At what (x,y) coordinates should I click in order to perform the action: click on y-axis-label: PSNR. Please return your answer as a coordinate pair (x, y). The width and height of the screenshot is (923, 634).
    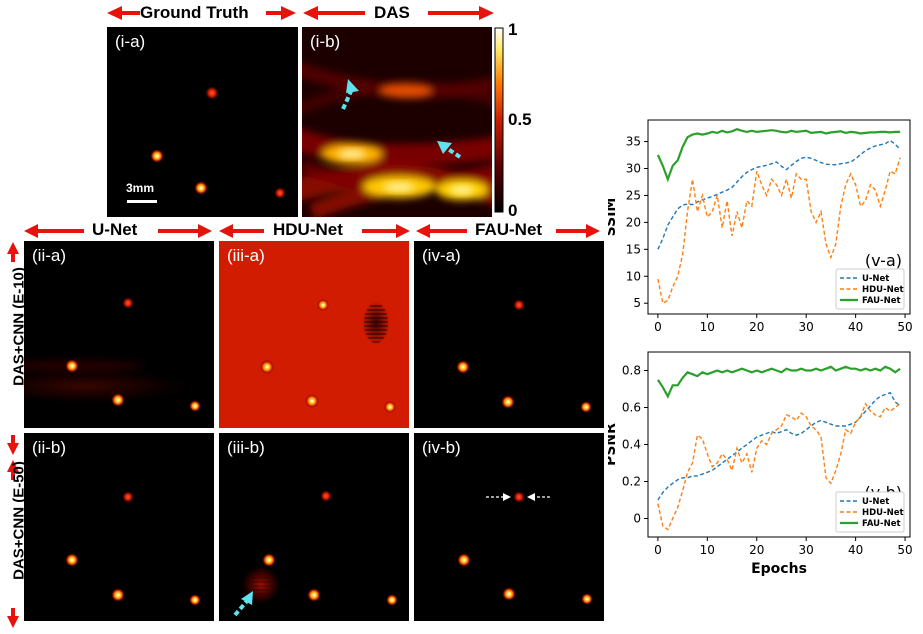
    Looking at the image, I should click on (613, 444).